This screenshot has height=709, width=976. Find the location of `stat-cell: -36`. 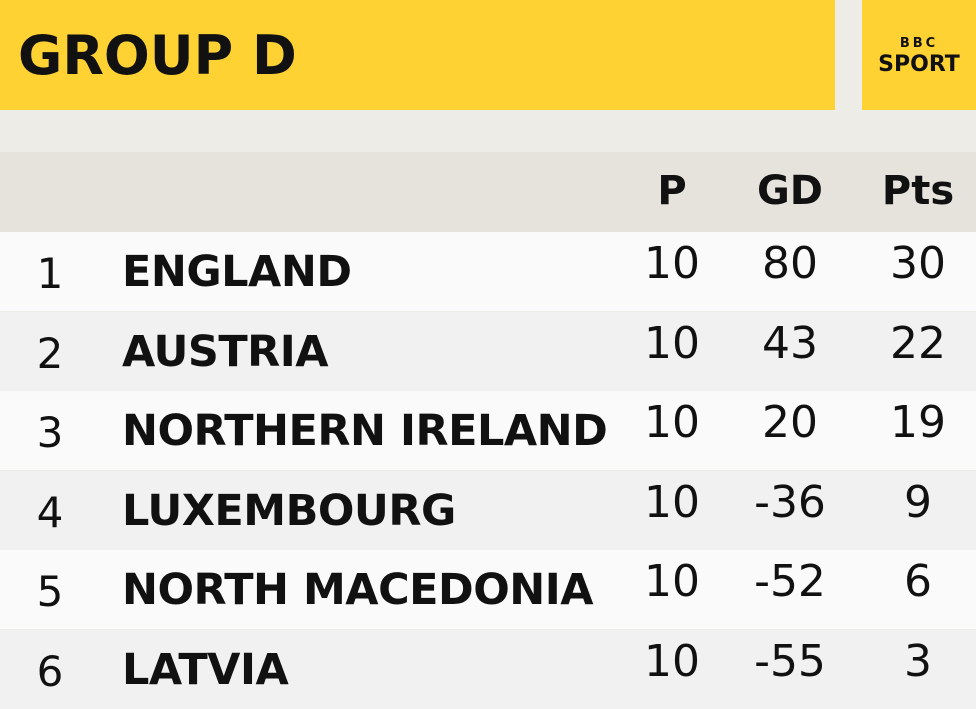

stat-cell: -36 is located at coordinates (790, 502).